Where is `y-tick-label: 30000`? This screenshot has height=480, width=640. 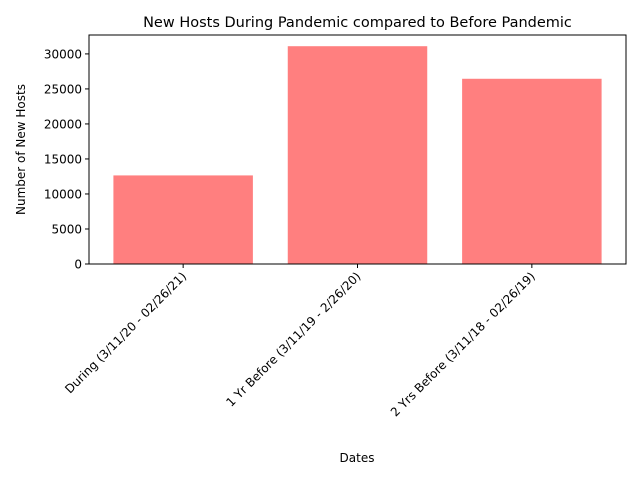 y-tick-label: 30000 is located at coordinates (63, 54).